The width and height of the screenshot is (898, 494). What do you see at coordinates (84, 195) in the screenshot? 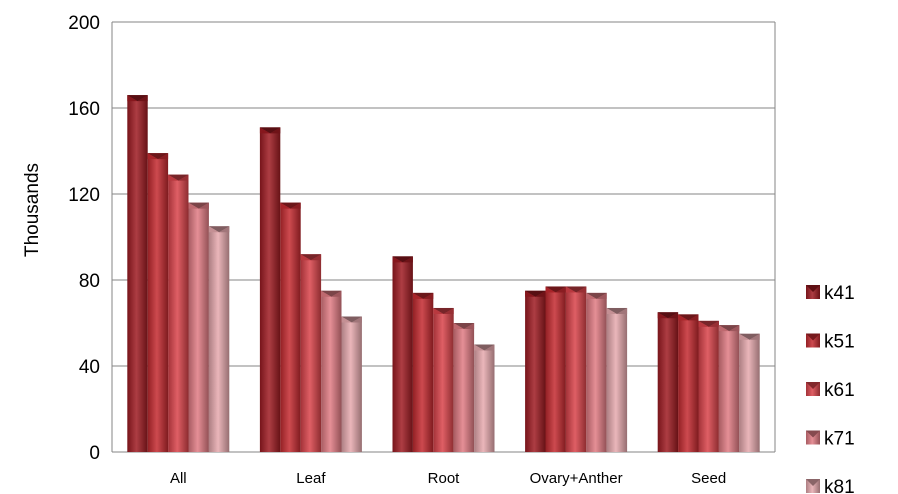
I see `y-tick-label: 120` at bounding box center [84, 195].